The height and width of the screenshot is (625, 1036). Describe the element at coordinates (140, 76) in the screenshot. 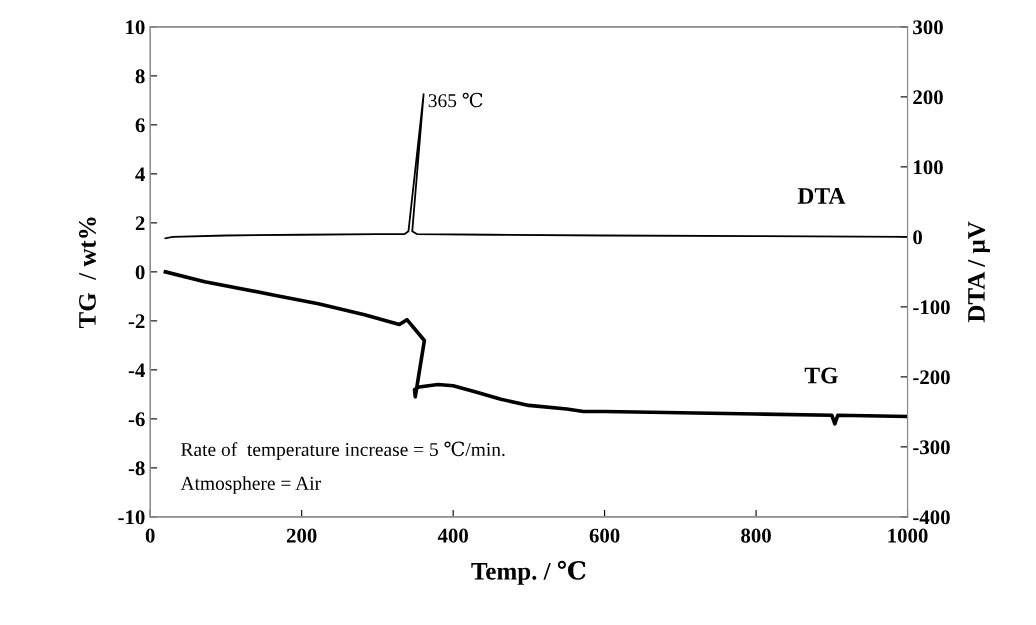

I see `y-tick-label: 8` at that location.